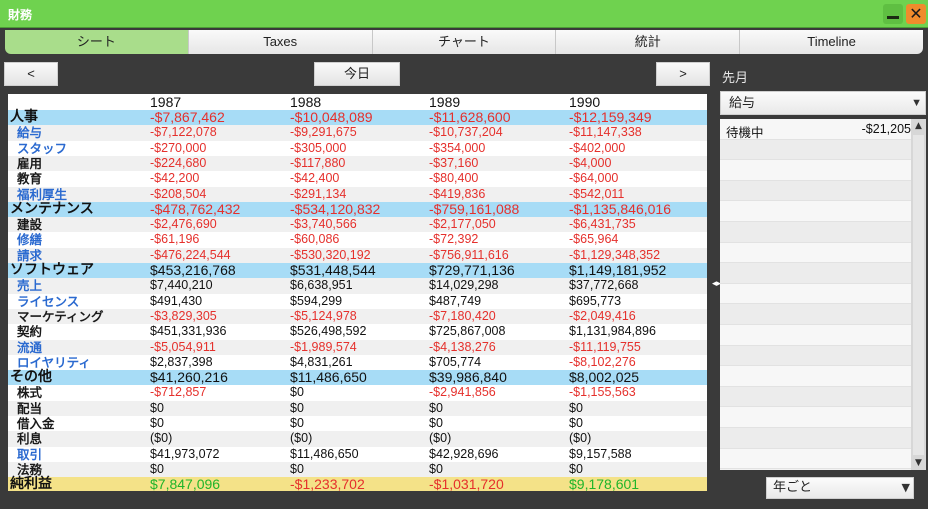  Describe the element at coordinates (315, 178) in the screenshot. I see `cell-value: -$42,400` at that location.